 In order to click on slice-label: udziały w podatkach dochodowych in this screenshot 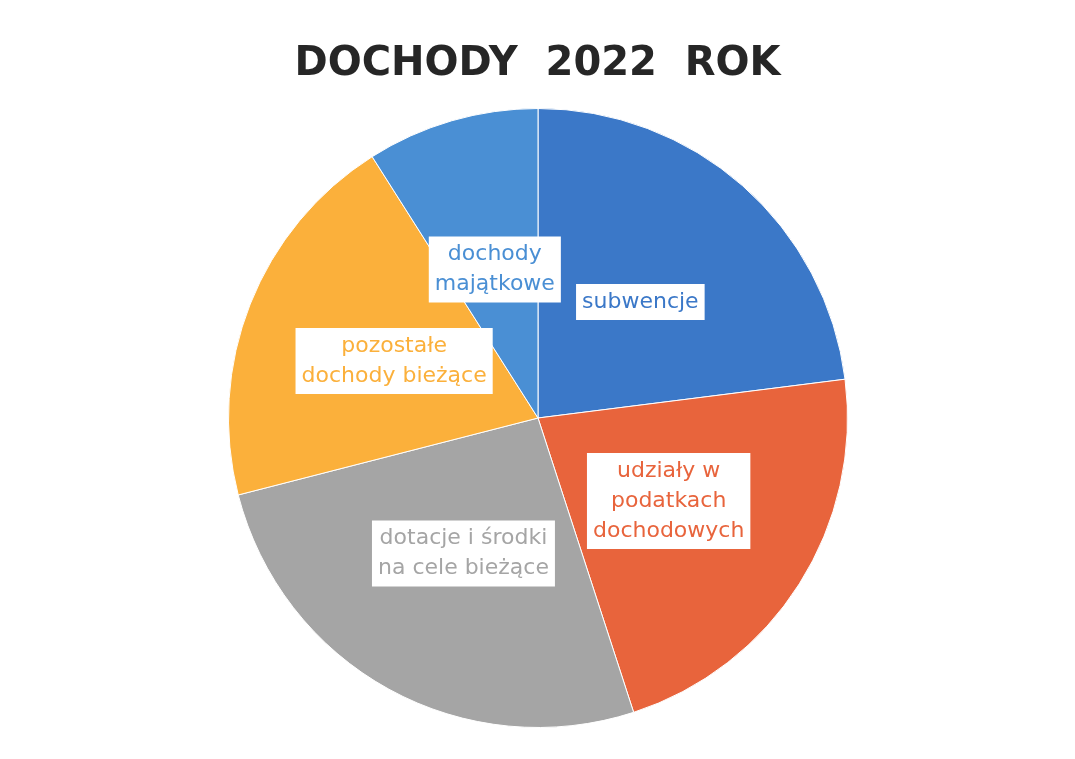, I will do `click(668, 499)`.